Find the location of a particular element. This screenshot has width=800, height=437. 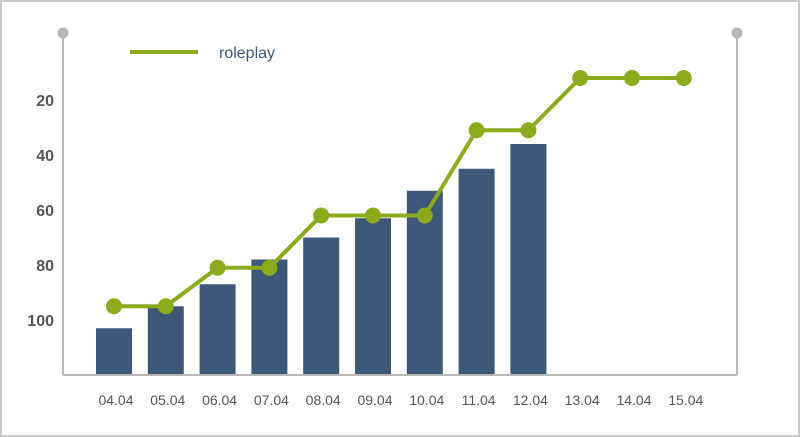

x-tick-label: 04.04 is located at coordinates (115, 400).